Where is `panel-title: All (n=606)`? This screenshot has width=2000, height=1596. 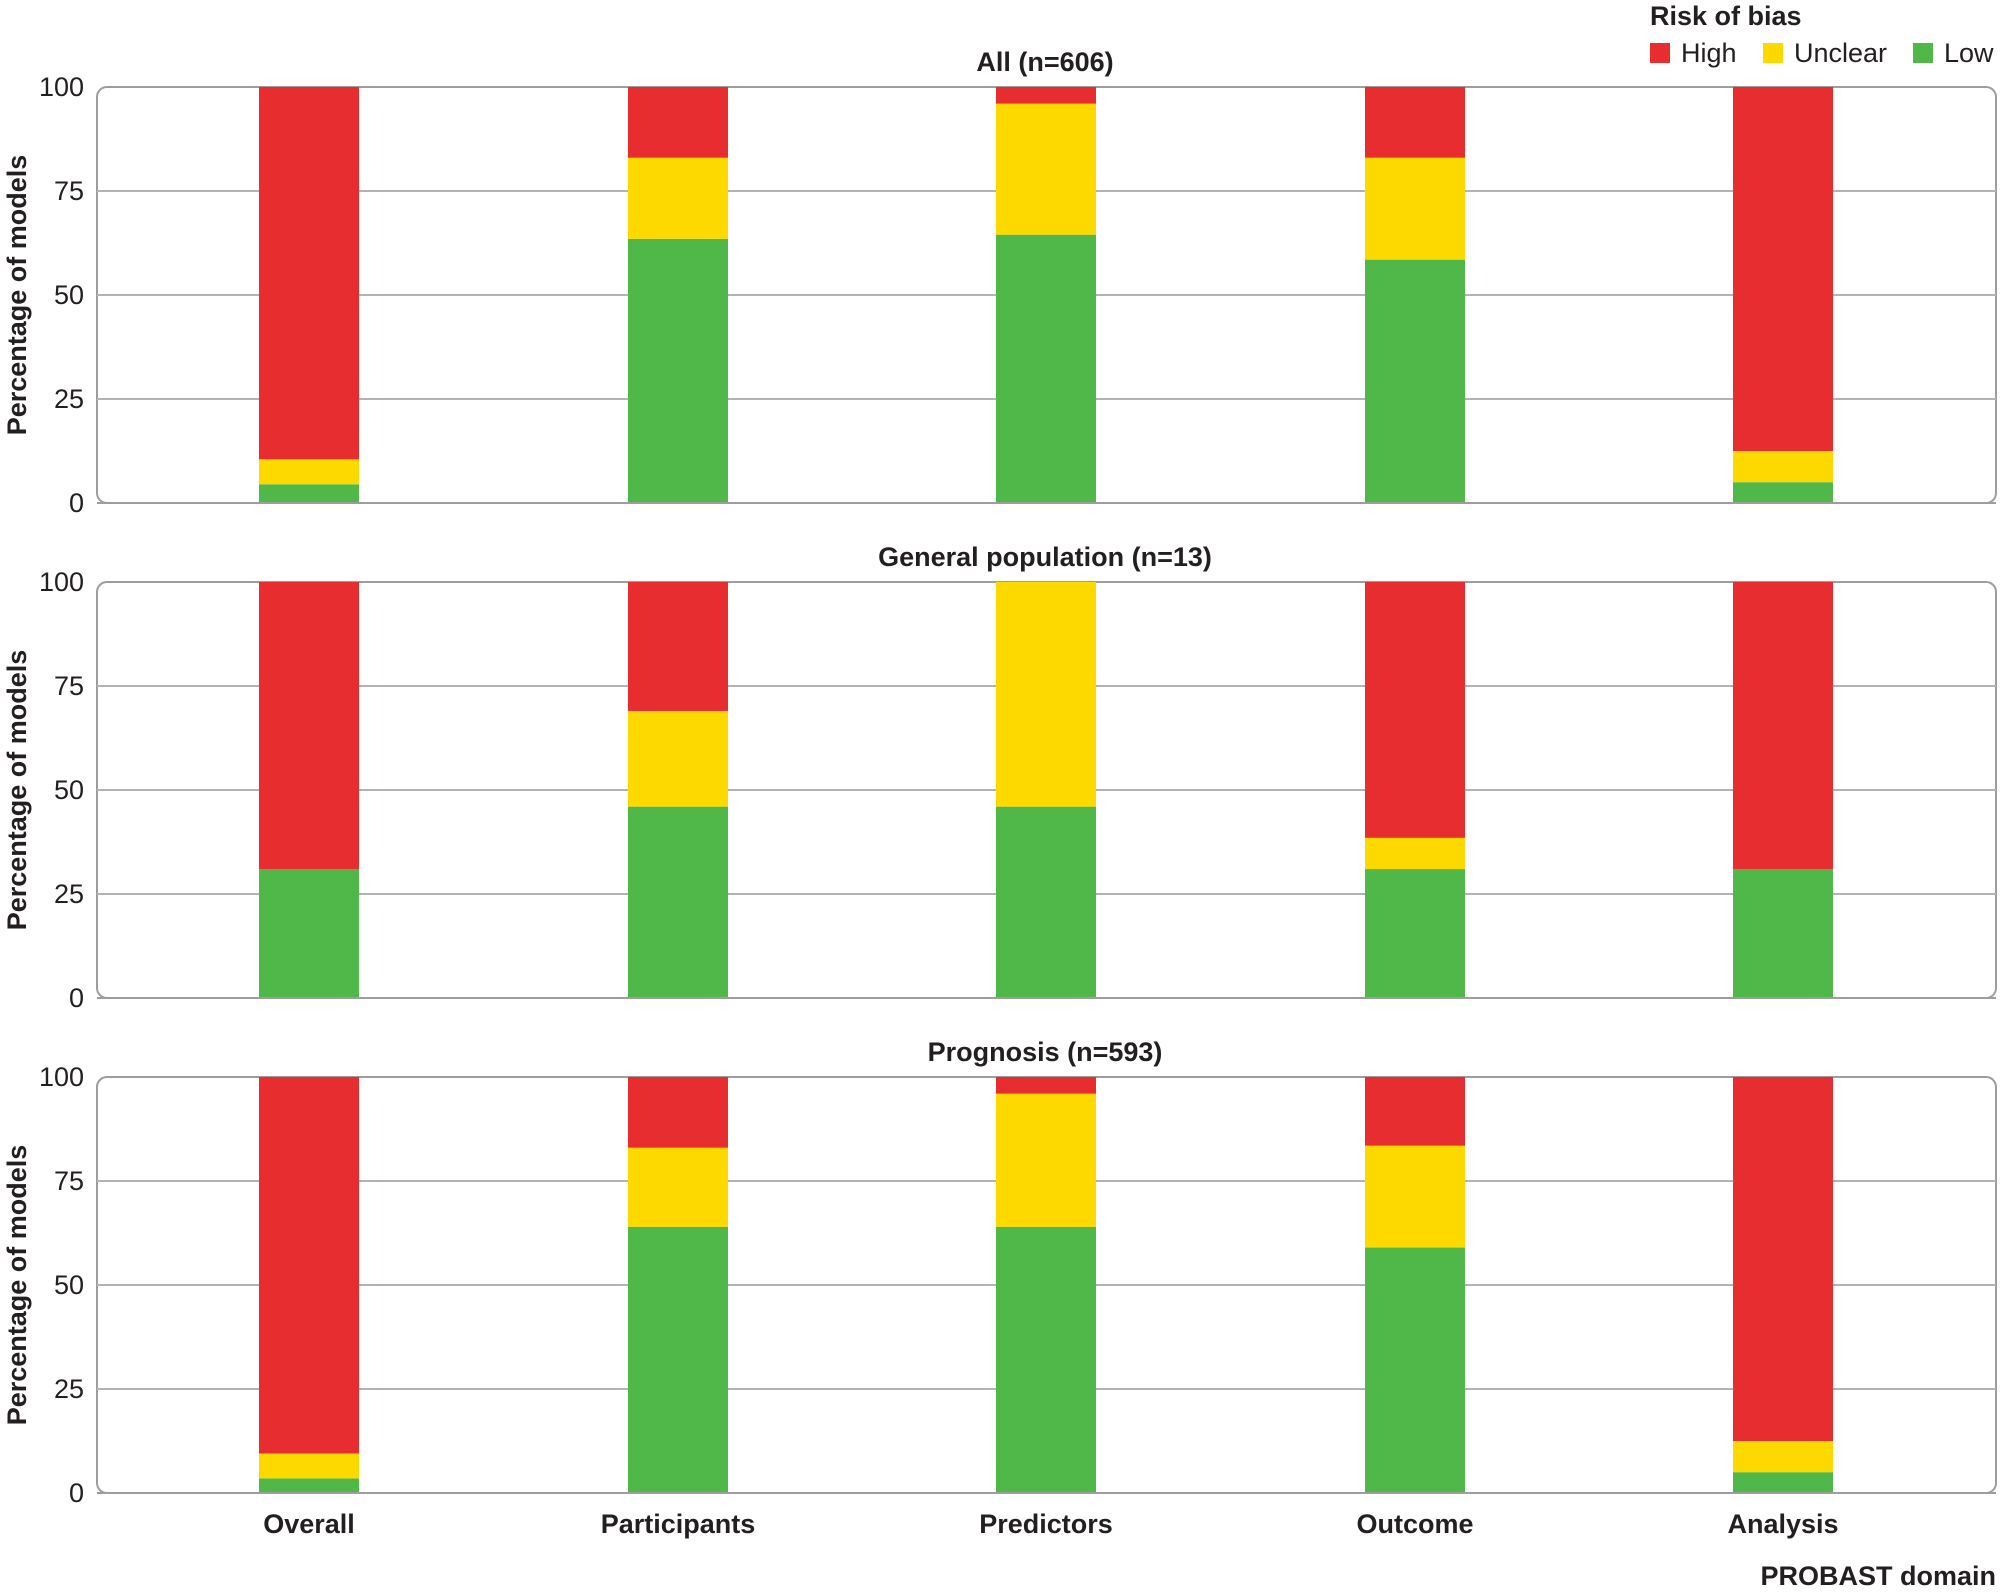 panel-title: All (n=606) is located at coordinates (1044, 62).